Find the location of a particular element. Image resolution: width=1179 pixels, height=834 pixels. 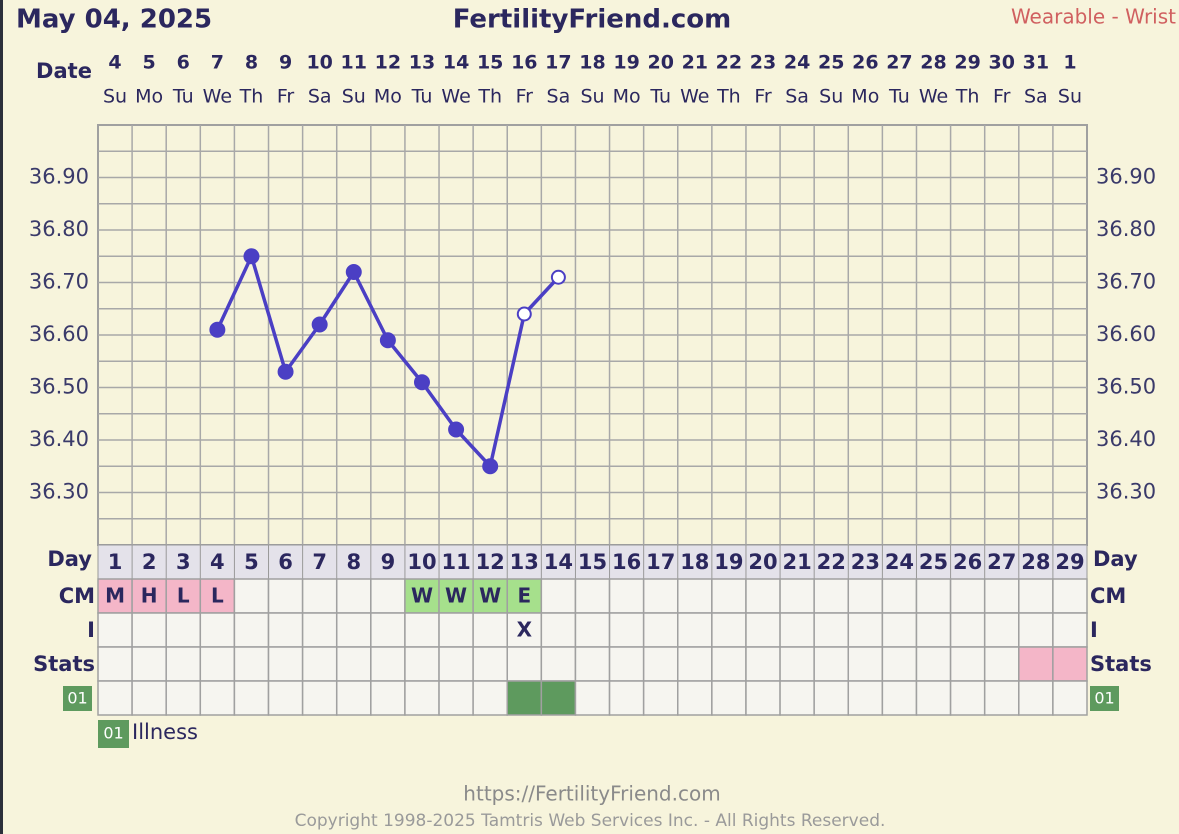

day-number: 2 is located at coordinates (149, 562).